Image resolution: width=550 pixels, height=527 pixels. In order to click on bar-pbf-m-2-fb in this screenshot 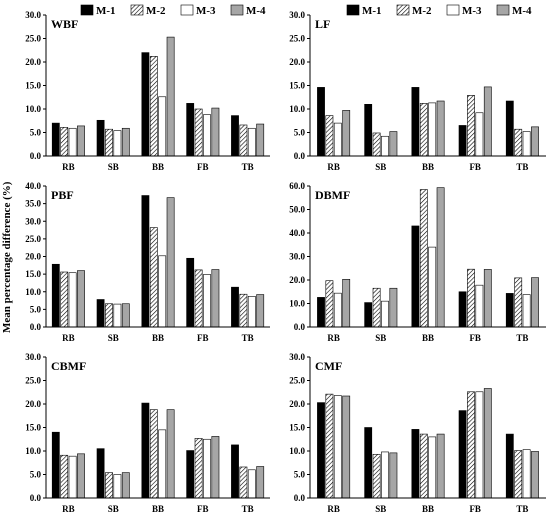, I will do `click(198, 298)`.